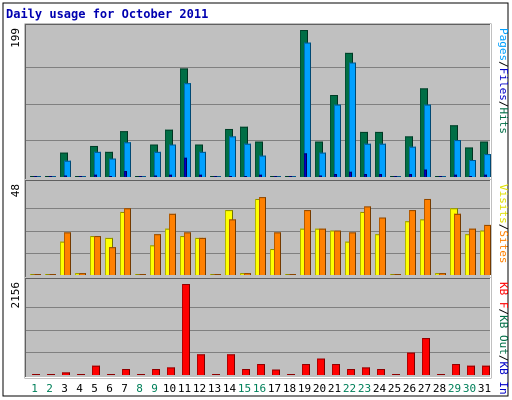 The width and height of the screenshot is (512, 400). I want to click on chart-title: Daily usage for October 2011, so click(107, 14).